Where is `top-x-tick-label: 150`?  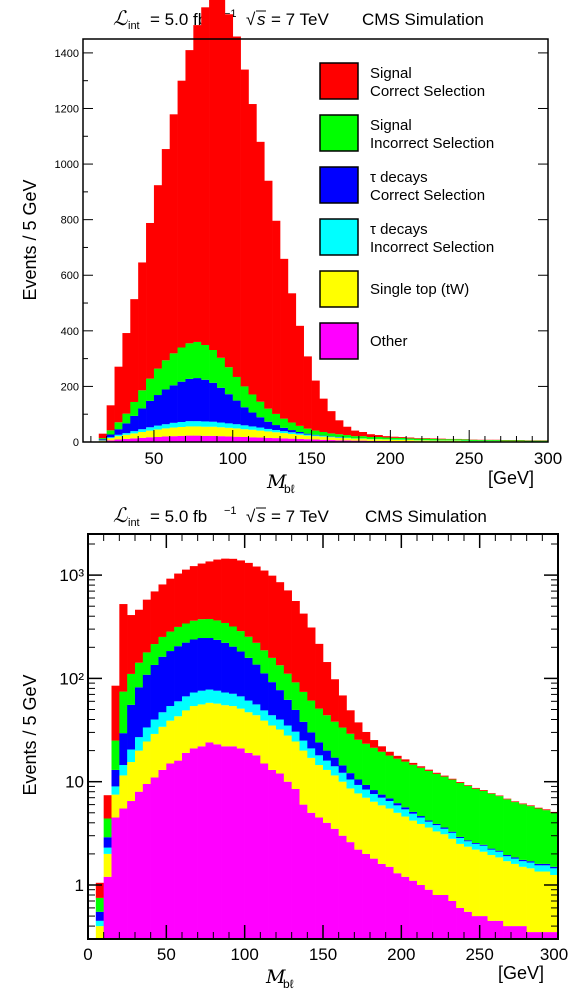
top-x-tick-label: 150 is located at coordinates (311, 458).